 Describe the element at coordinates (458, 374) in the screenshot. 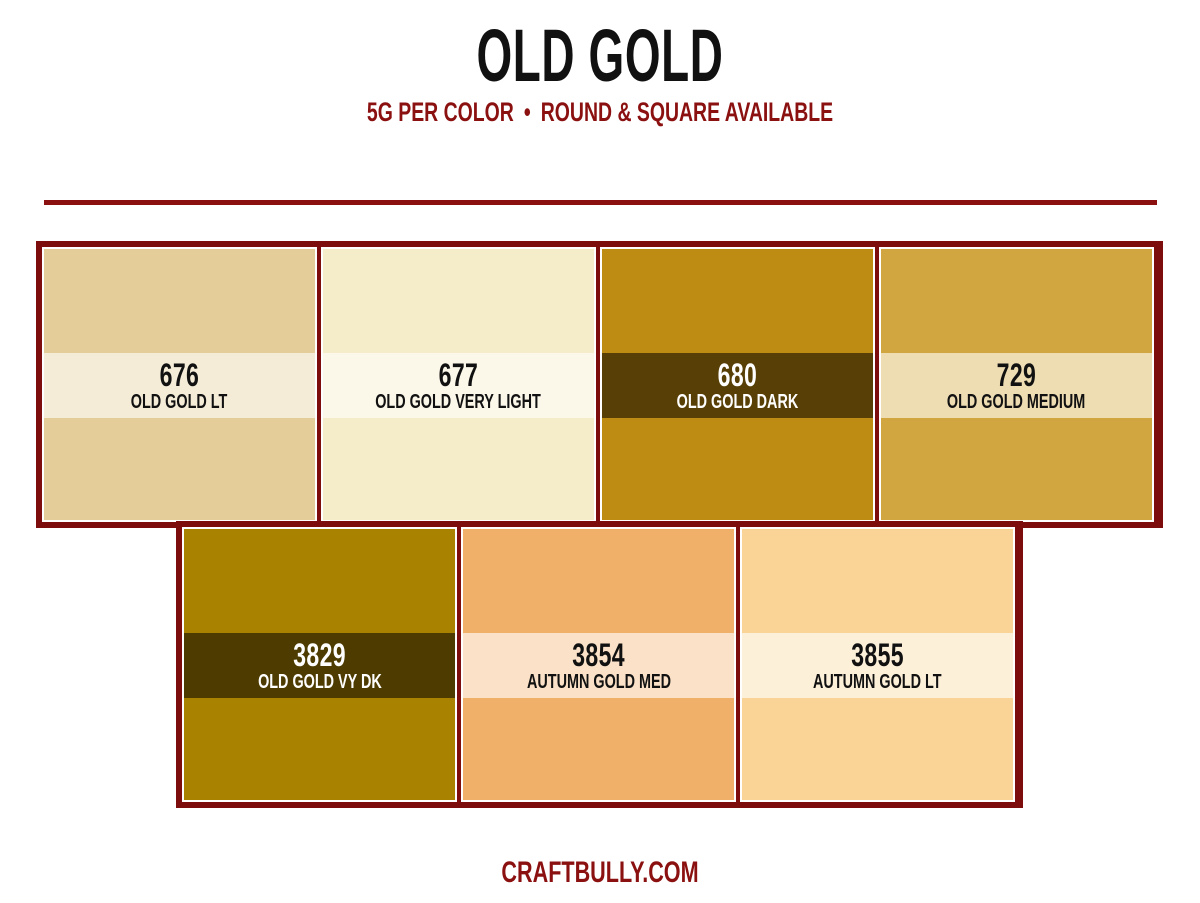

I see `swatch-code: 677` at that location.